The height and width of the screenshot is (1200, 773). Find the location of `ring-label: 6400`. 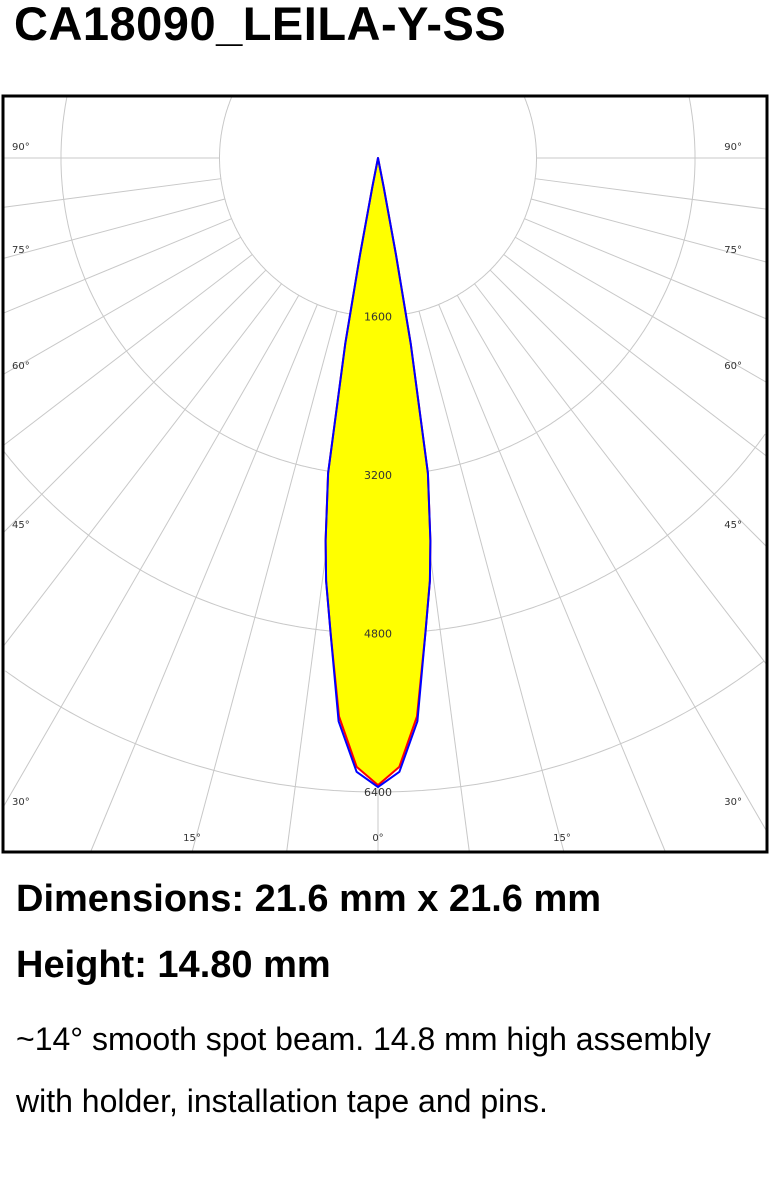

ring-label: 6400 is located at coordinates (378, 792).